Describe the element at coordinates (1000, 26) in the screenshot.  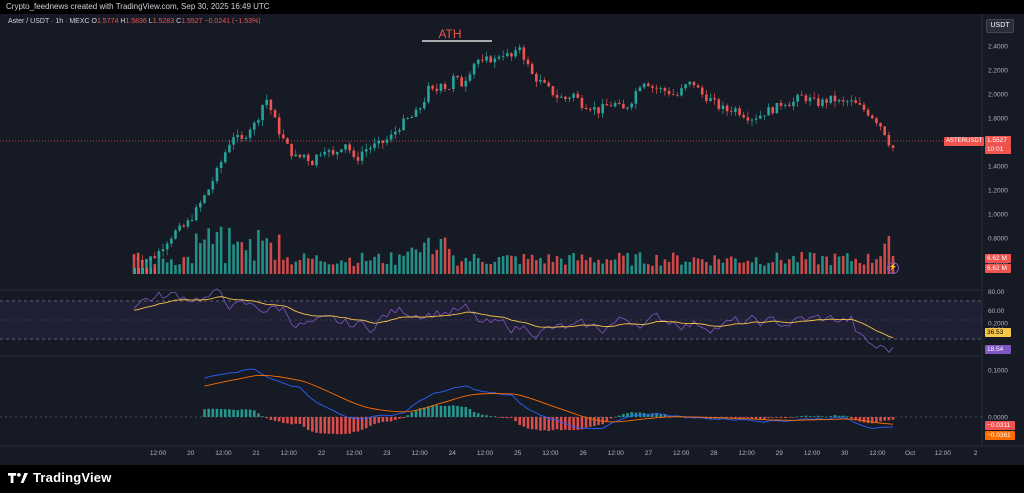
I see `currency-button: USDT` at that location.